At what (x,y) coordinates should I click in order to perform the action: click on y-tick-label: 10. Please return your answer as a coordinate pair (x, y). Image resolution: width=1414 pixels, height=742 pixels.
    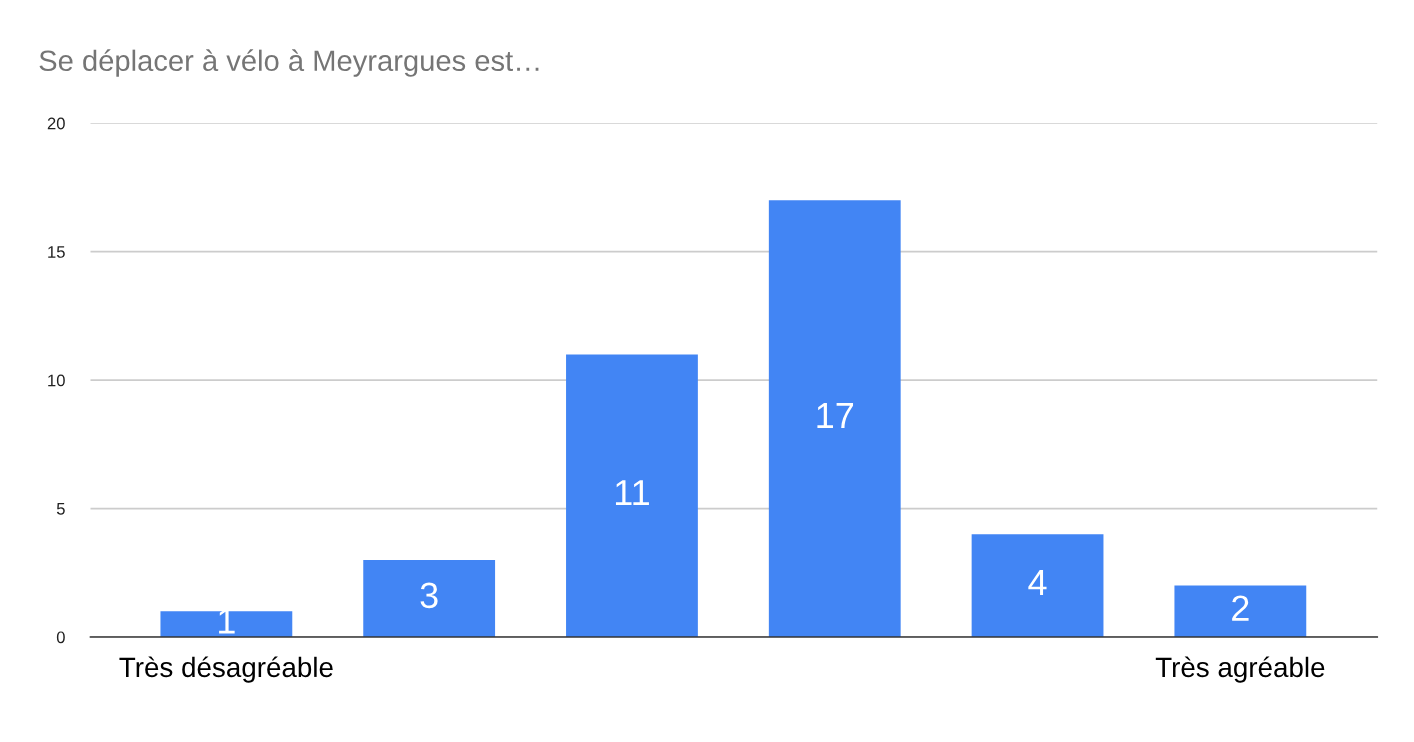
    Looking at the image, I should click on (56, 380).